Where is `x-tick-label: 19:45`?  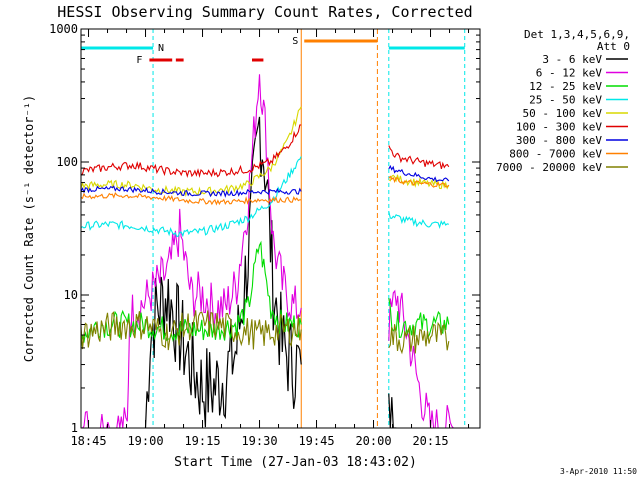
x-tick-label: 19:45 is located at coordinates (316, 441).